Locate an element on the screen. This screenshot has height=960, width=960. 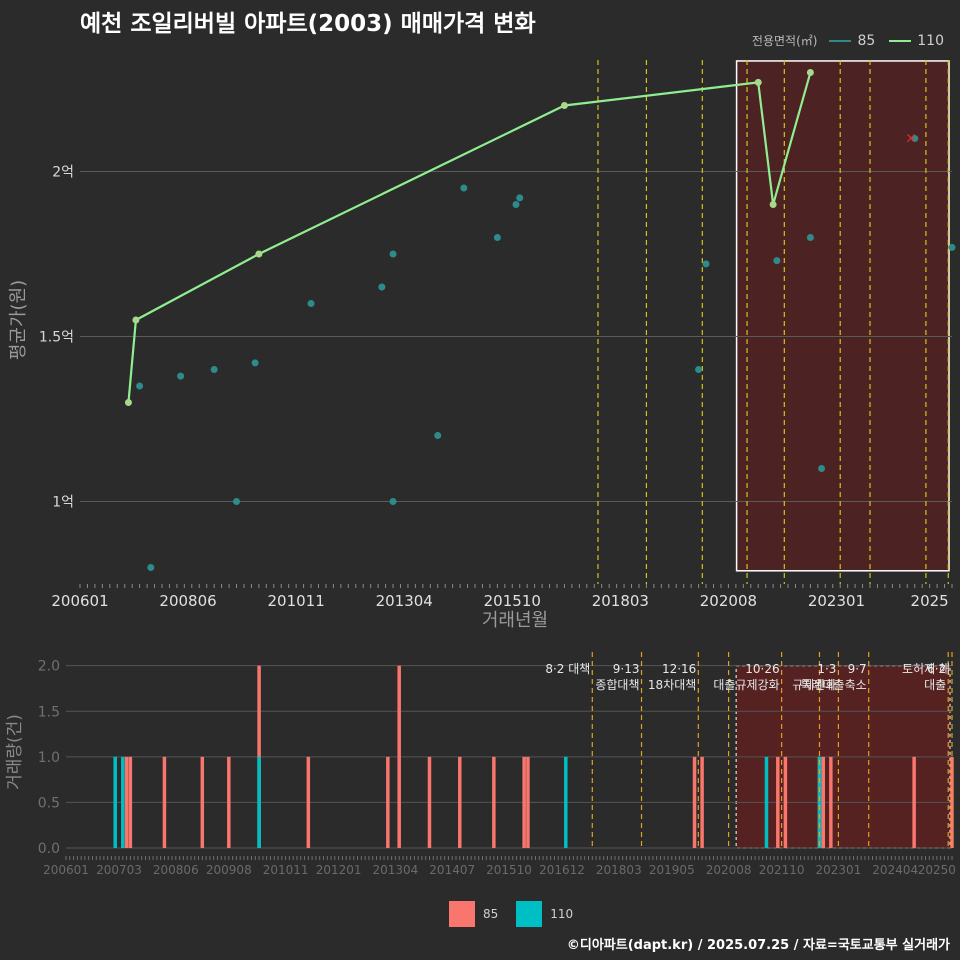
bar-y-tick-label: 1.0 is located at coordinates (49, 758).